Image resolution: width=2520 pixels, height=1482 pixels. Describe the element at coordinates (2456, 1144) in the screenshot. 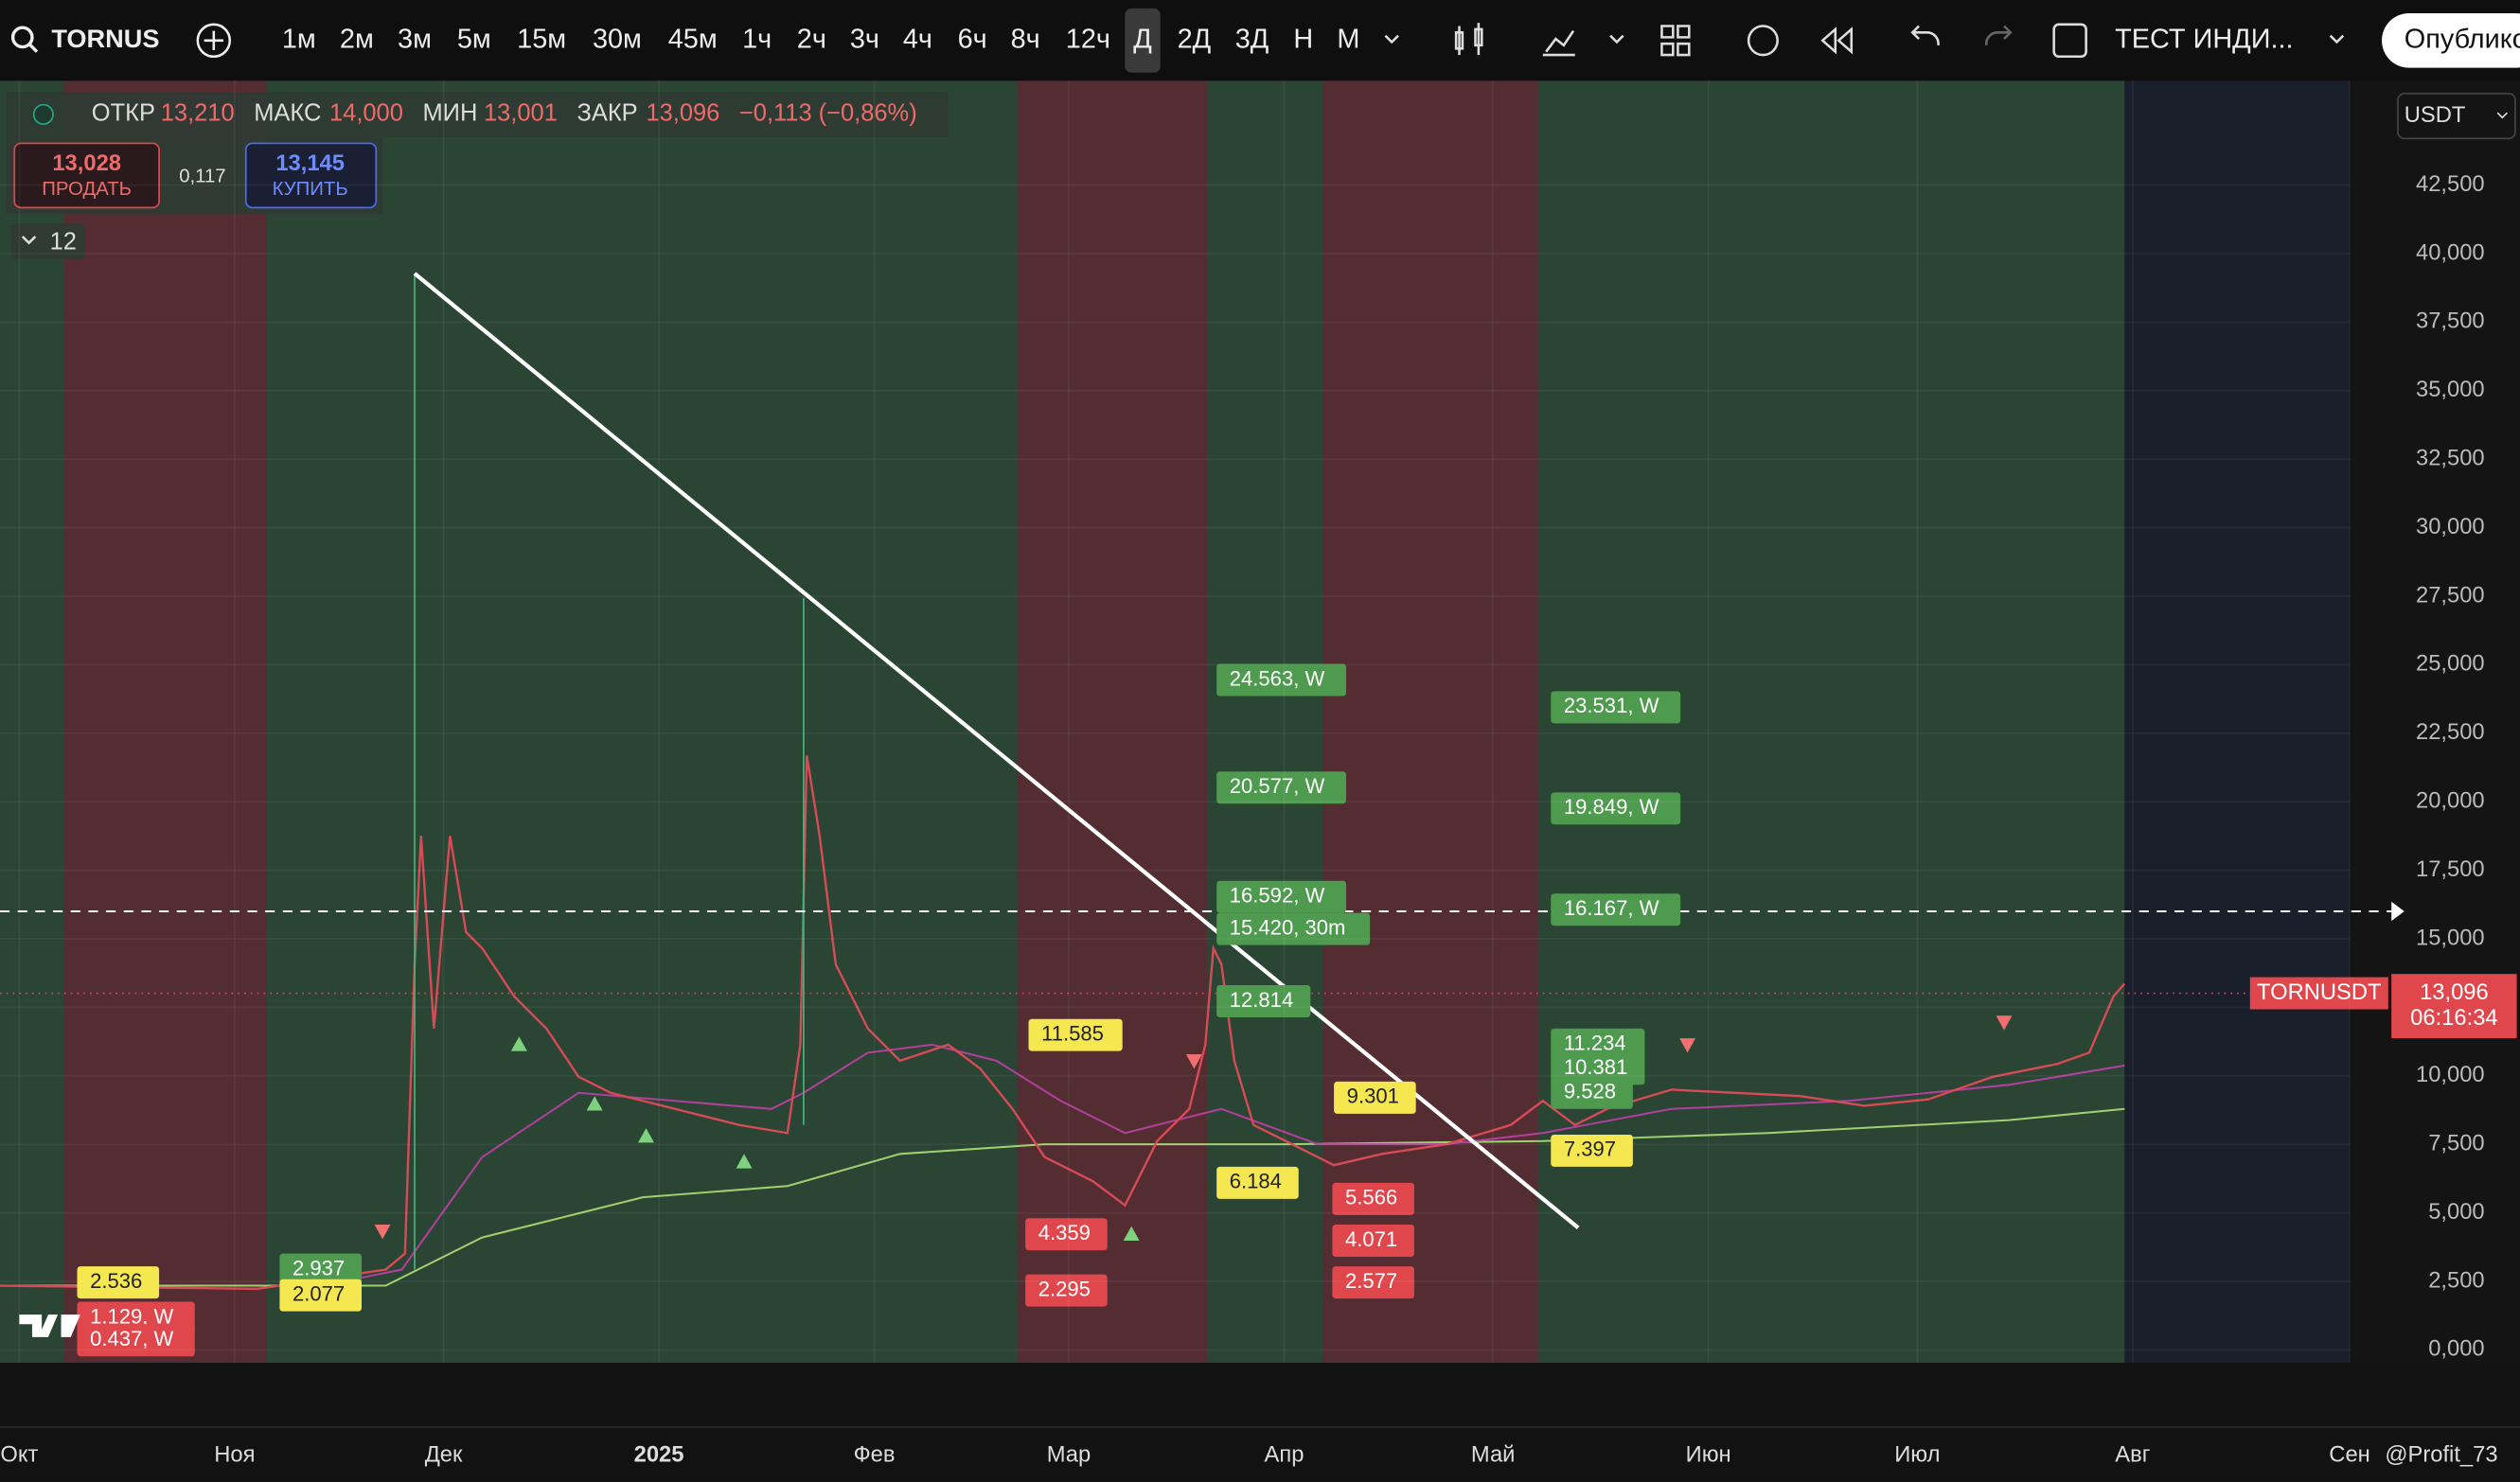

I see `price-label: 7,500` at that location.